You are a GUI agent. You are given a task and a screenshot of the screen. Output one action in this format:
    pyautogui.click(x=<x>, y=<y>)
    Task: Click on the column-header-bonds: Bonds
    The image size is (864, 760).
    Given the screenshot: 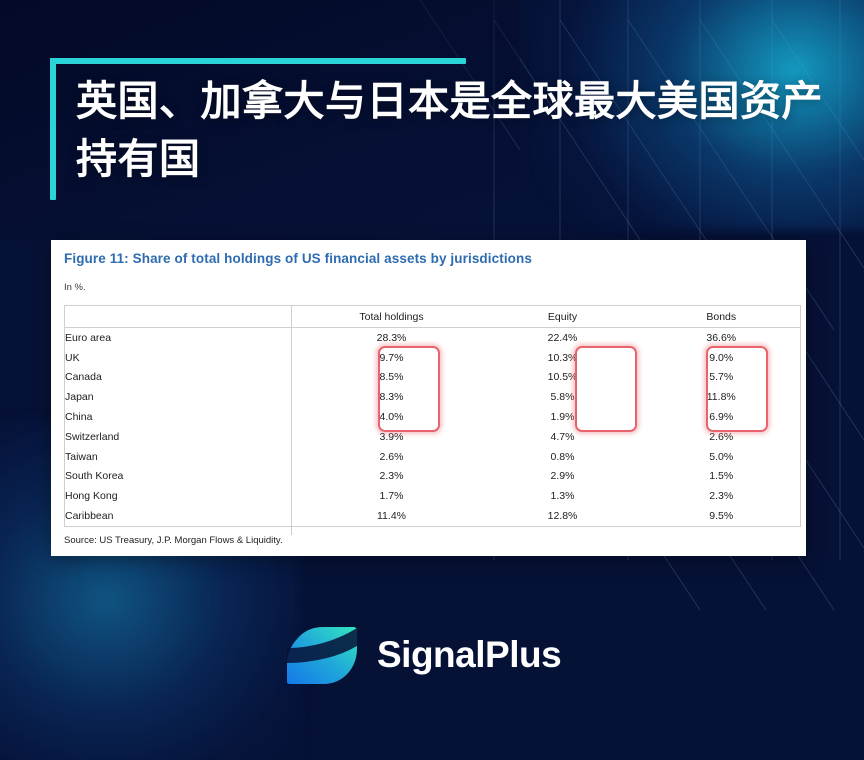 What is the action you would take?
    pyautogui.click(x=721, y=316)
    